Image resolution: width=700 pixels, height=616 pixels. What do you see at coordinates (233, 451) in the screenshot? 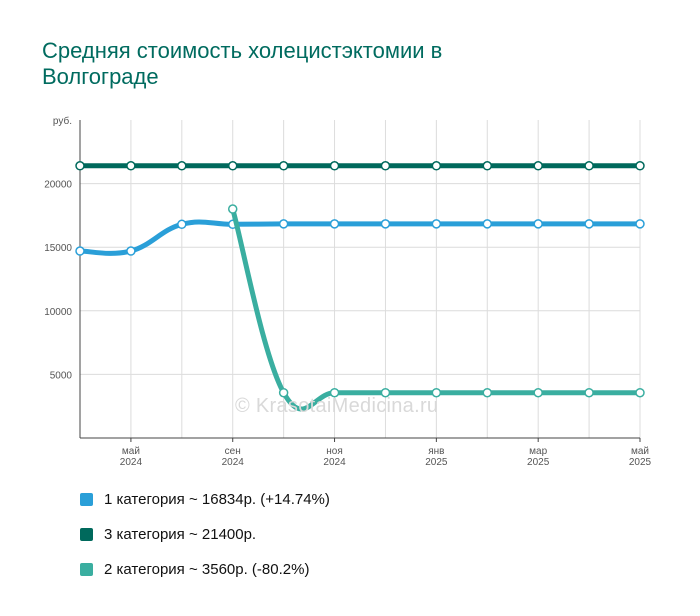
I see `x-tick-label-month: сен` at bounding box center [233, 451].